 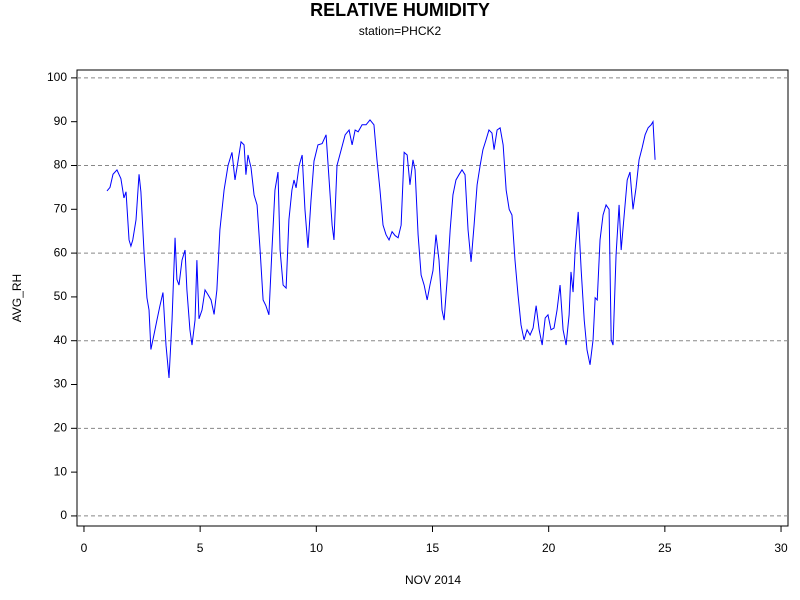 I want to click on x-tick-label: 10, so click(x=317, y=548).